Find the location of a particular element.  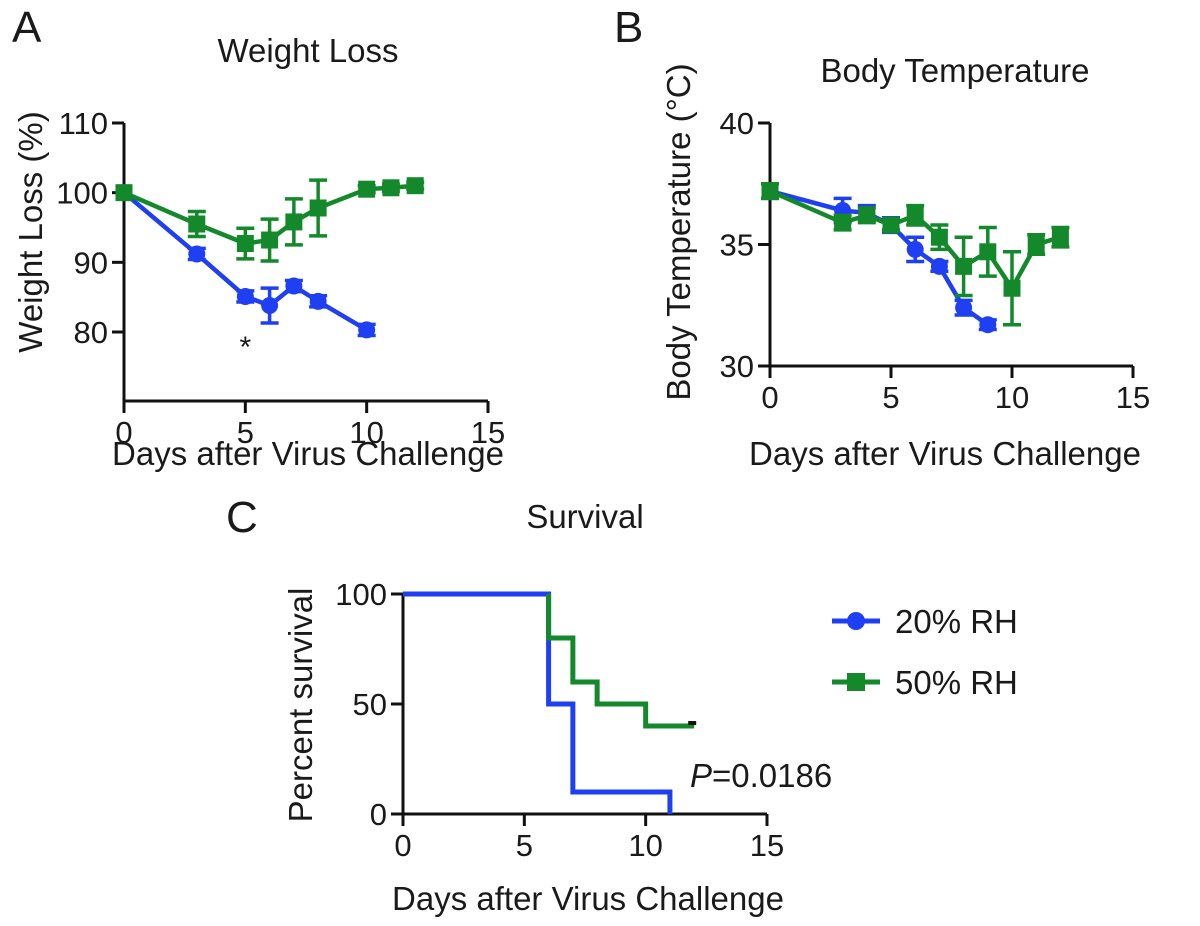

series-line is located at coordinates (245, 261).